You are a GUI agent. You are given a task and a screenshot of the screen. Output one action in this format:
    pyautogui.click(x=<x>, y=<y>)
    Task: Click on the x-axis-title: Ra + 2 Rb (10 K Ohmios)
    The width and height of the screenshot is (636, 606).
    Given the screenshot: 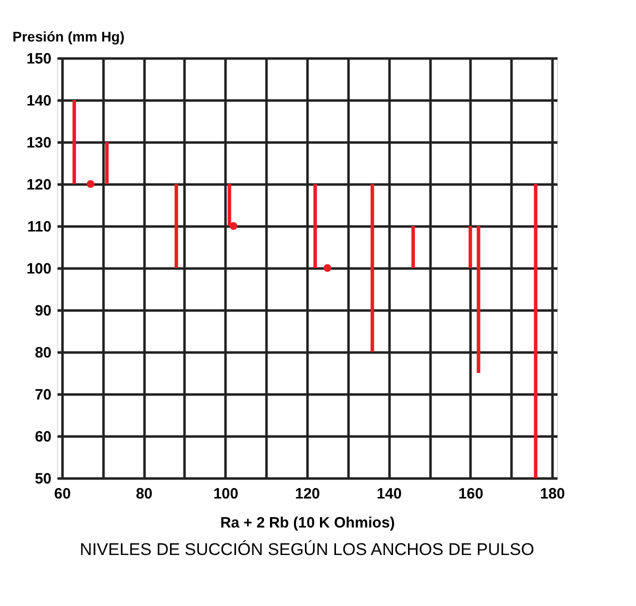 What is the action you would take?
    pyautogui.click(x=307, y=523)
    